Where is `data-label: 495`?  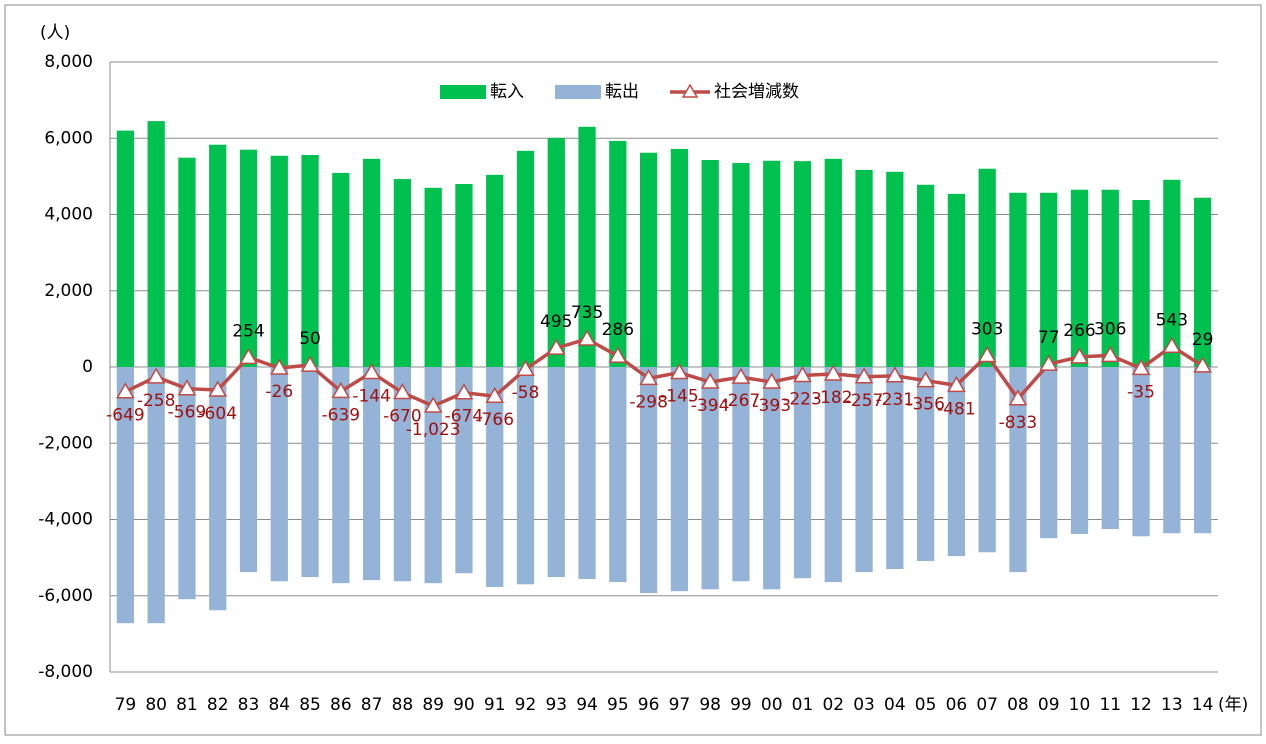
data-label: 495 is located at coordinates (556, 322).